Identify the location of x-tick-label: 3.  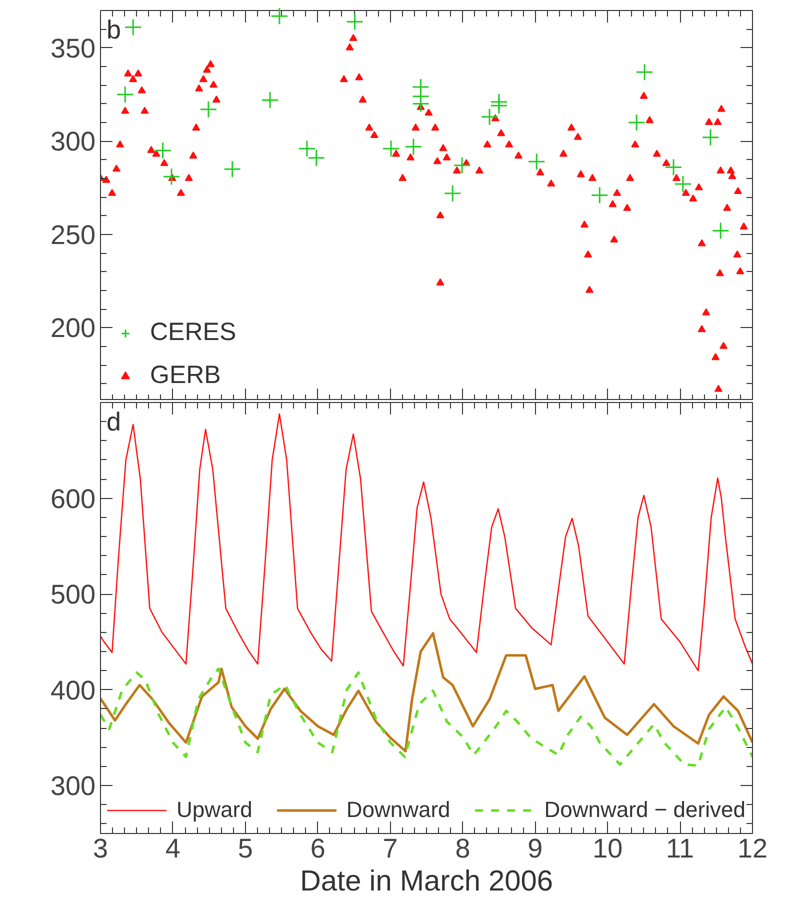
(100, 849).